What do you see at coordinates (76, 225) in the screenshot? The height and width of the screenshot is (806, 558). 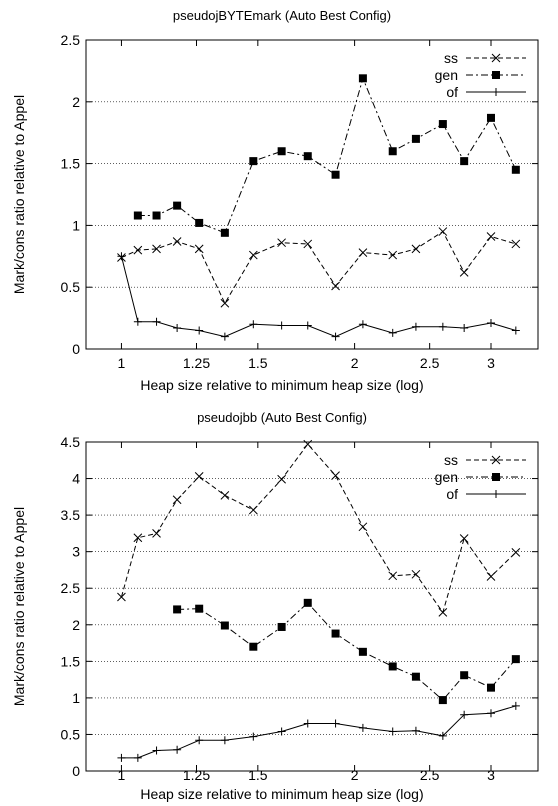 I see `y-tick-label: 1` at bounding box center [76, 225].